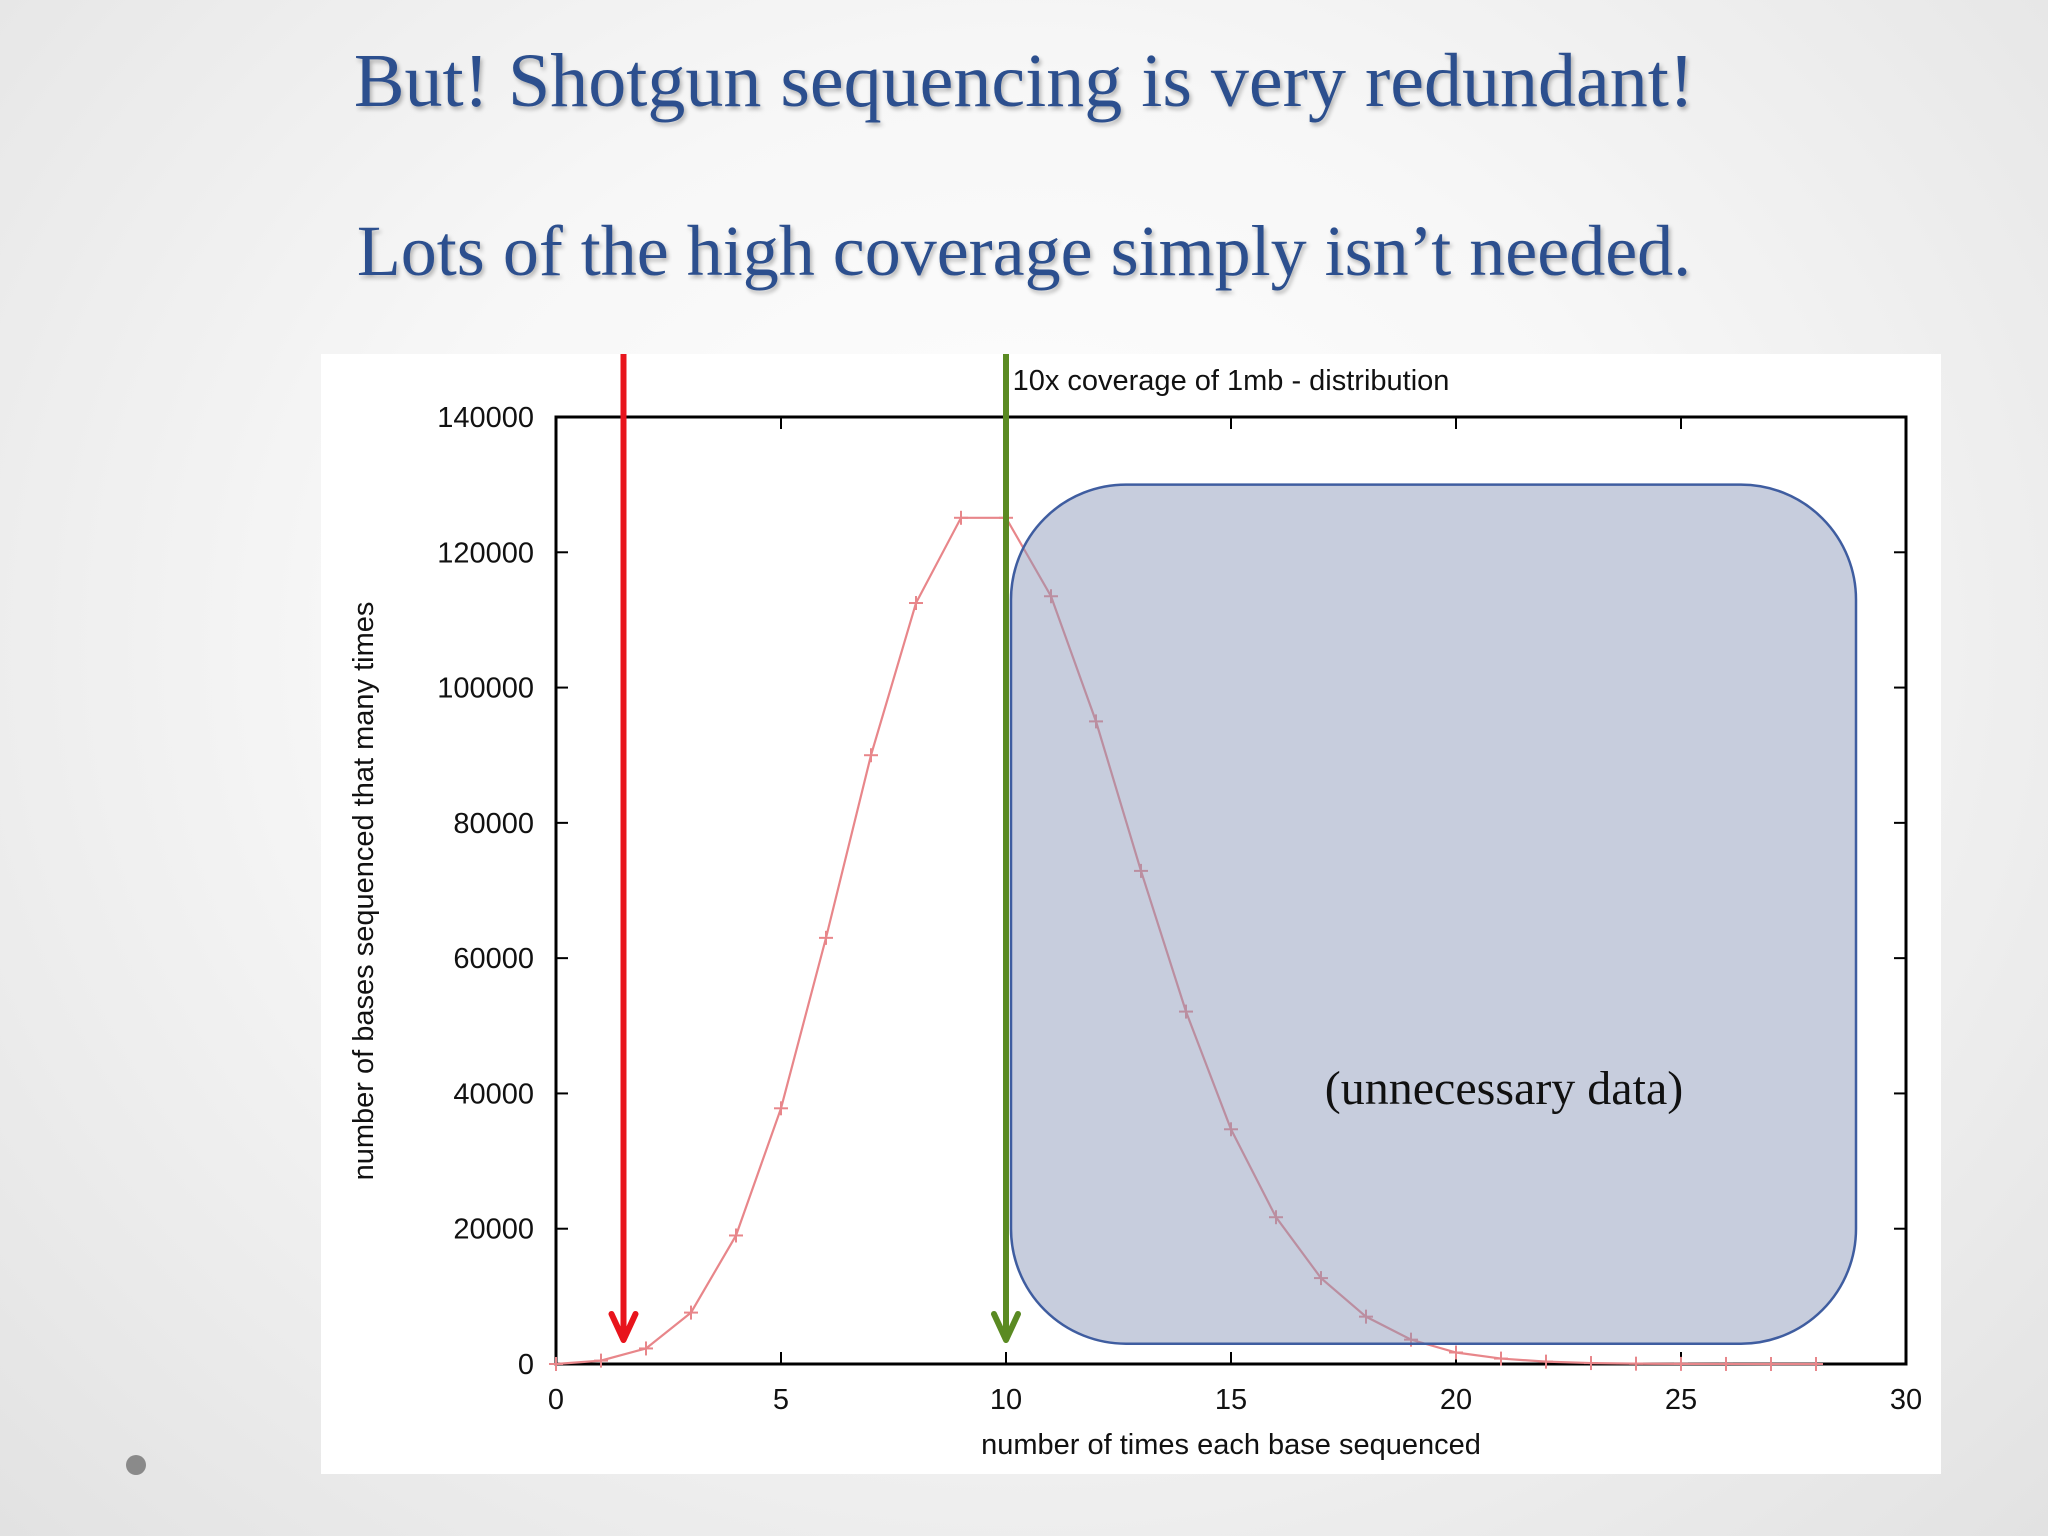 The width and height of the screenshot is (2048, 1536). What do you see at coordinates (1006, 1327) in the screenshot?
I see `green-arrow-head` at bounding box center [1006, 1327].